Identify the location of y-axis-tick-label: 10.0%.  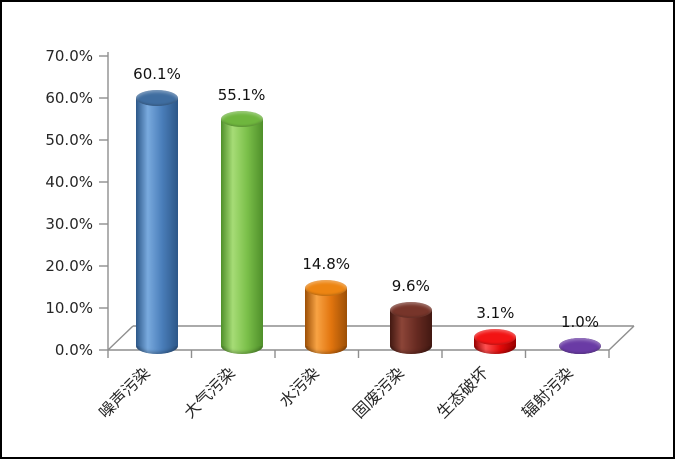
(69, 308).